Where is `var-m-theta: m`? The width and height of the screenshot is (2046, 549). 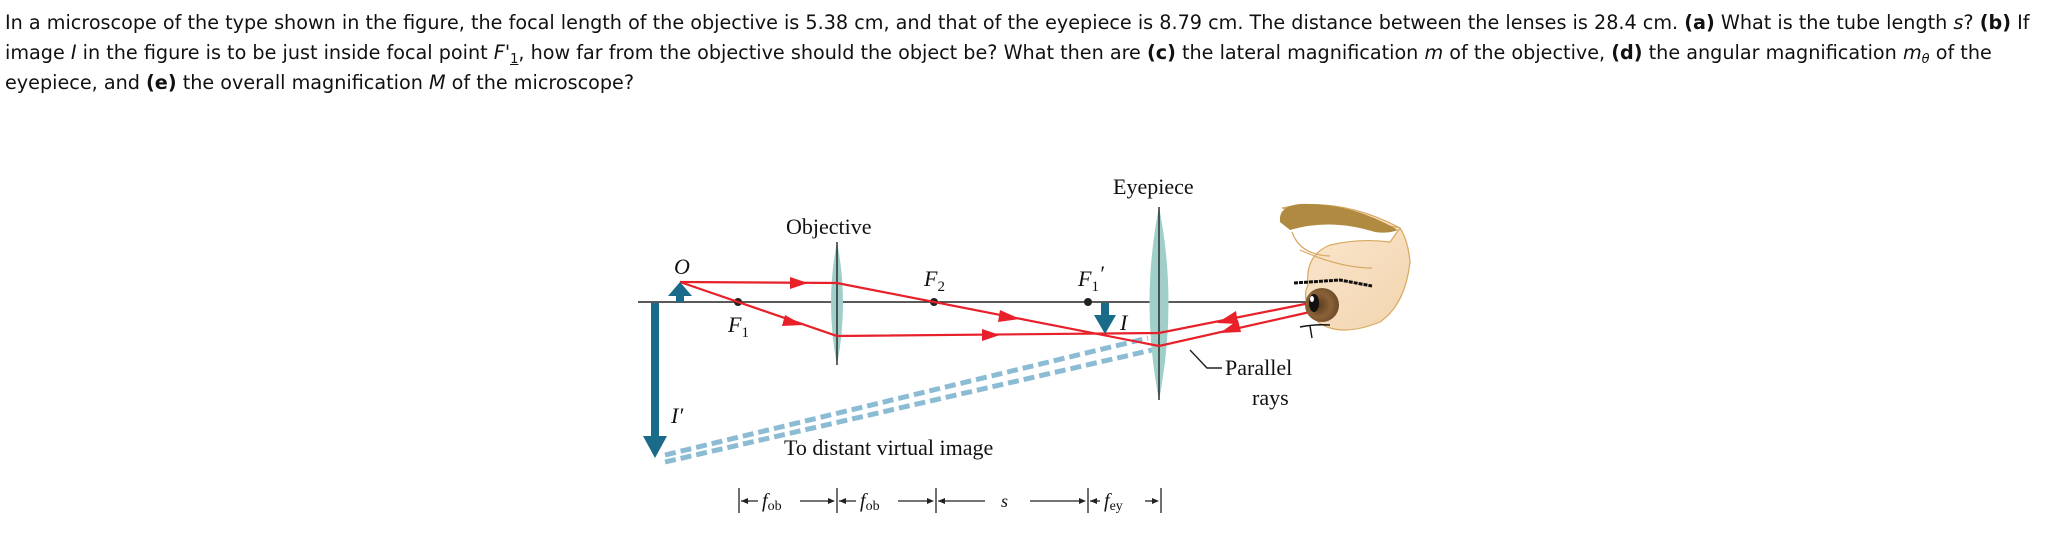 var-m-theta: m is located at coordinates (1912, 52).